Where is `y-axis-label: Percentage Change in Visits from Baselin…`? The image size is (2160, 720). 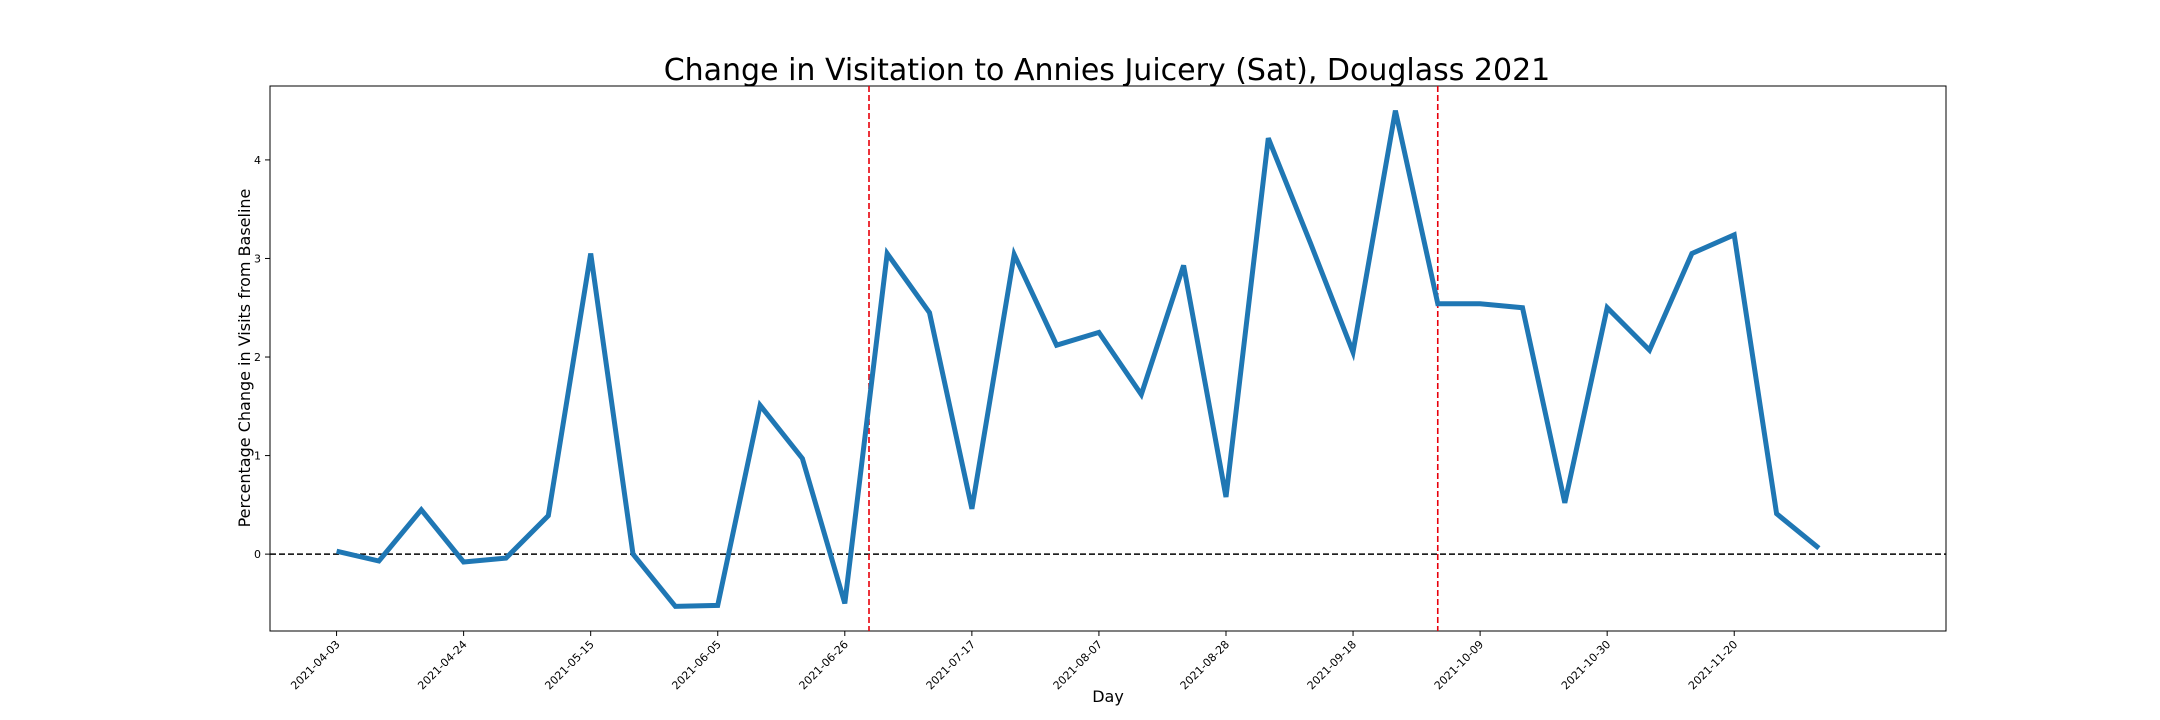
y-axis-label: Percentage Change in Visits from Baselin… is located at coordinates (244, 358).